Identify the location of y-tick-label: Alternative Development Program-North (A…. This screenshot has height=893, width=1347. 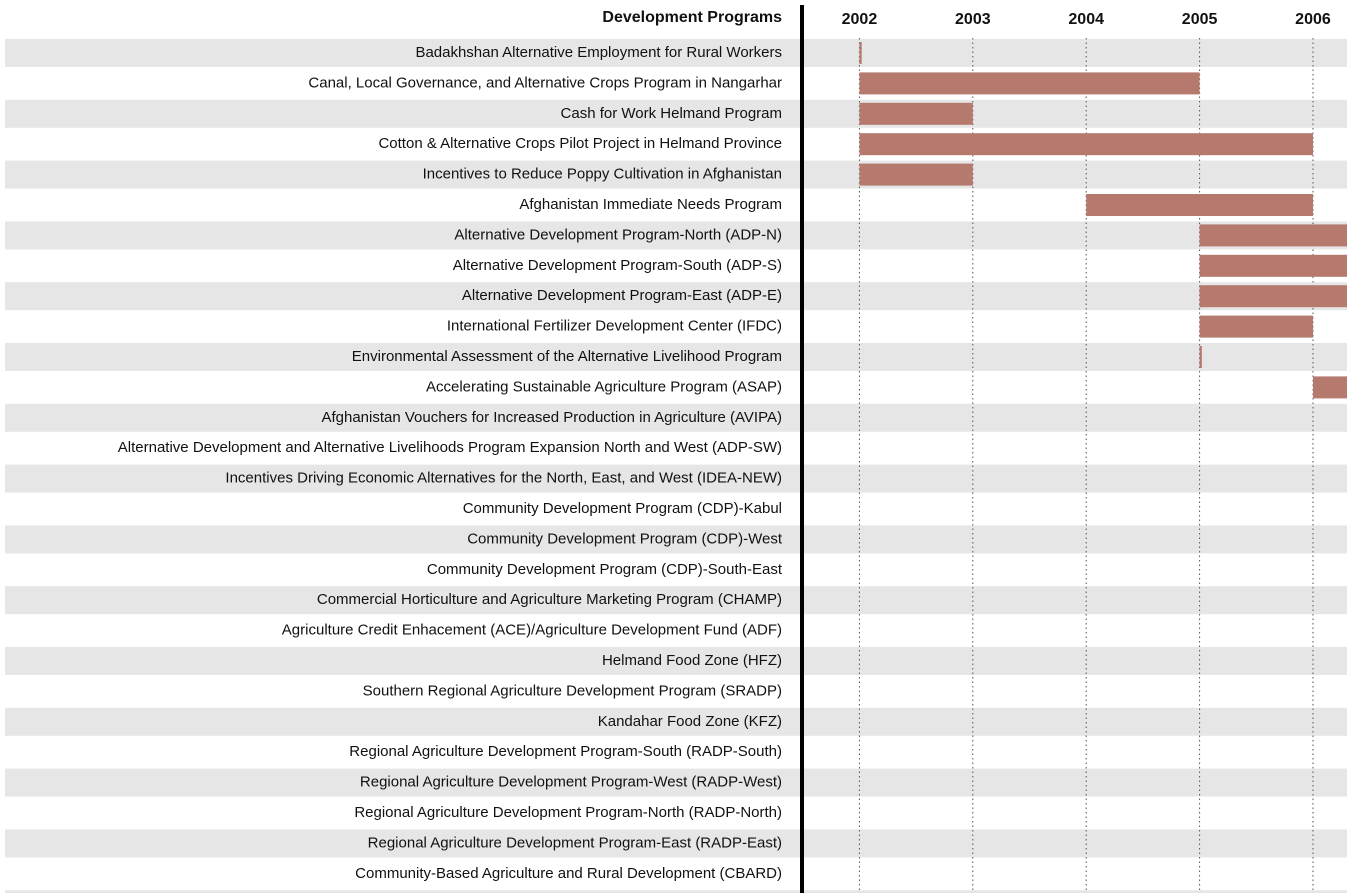
(618, 234).